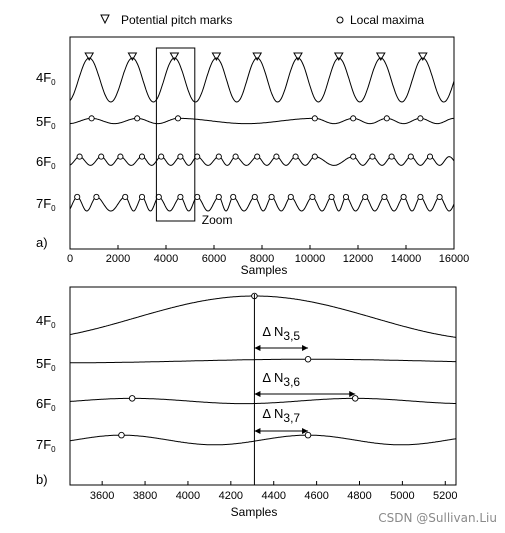  Describe the element at coordinates (46, 122) in the screenshot. I see `series-label-5f0: 5F0` at that location.